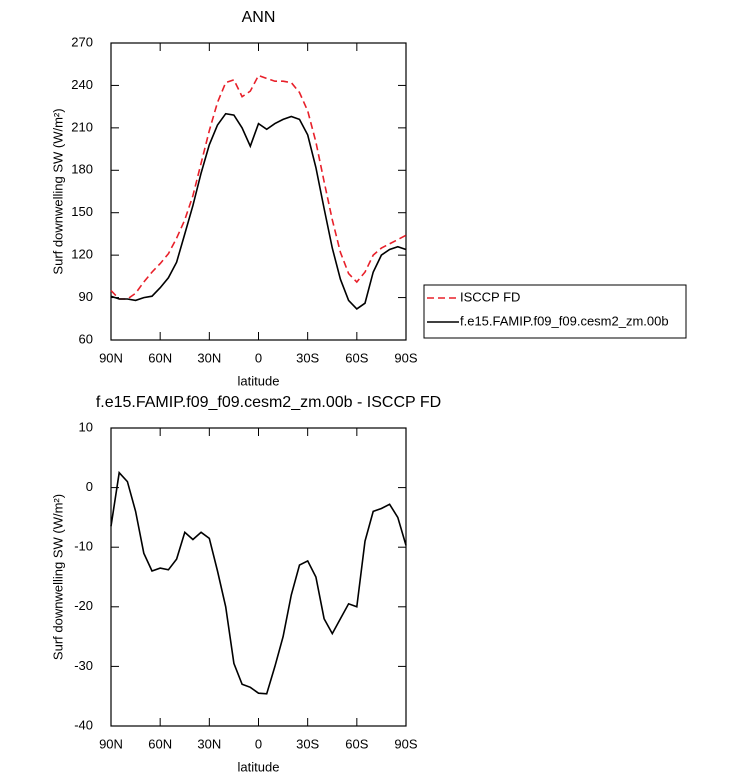  What do you see at coordinates (82, 169) in the screenshot?
I see `y-tick-label: 180` at bounding box center [82, 169].